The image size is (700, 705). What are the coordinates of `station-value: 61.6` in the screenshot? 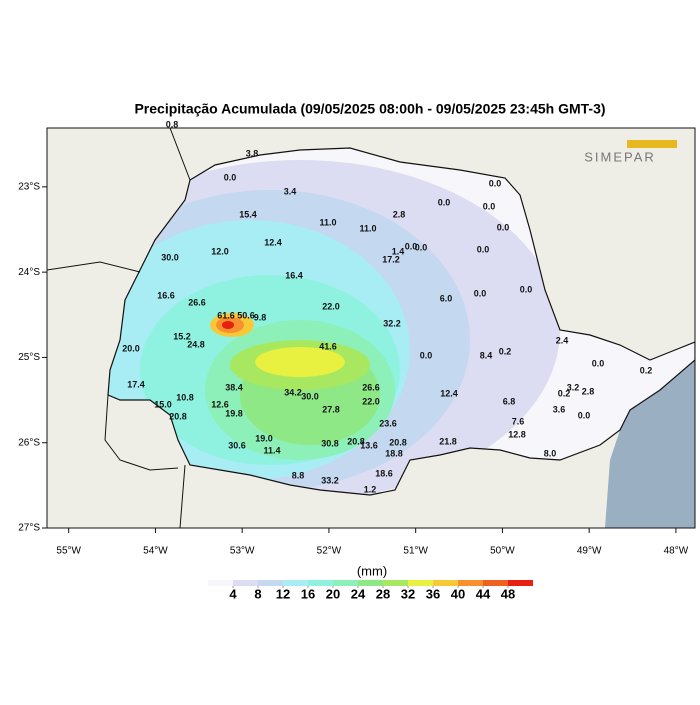 It's located at (226, 315).